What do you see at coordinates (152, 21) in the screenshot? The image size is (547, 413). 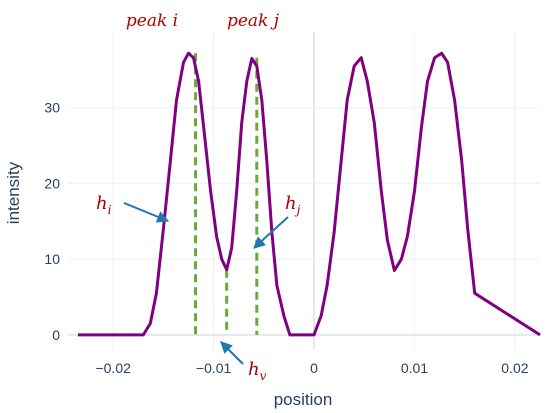 I see `annotation-peak-i: peak i` at bounding box center [152, 21].